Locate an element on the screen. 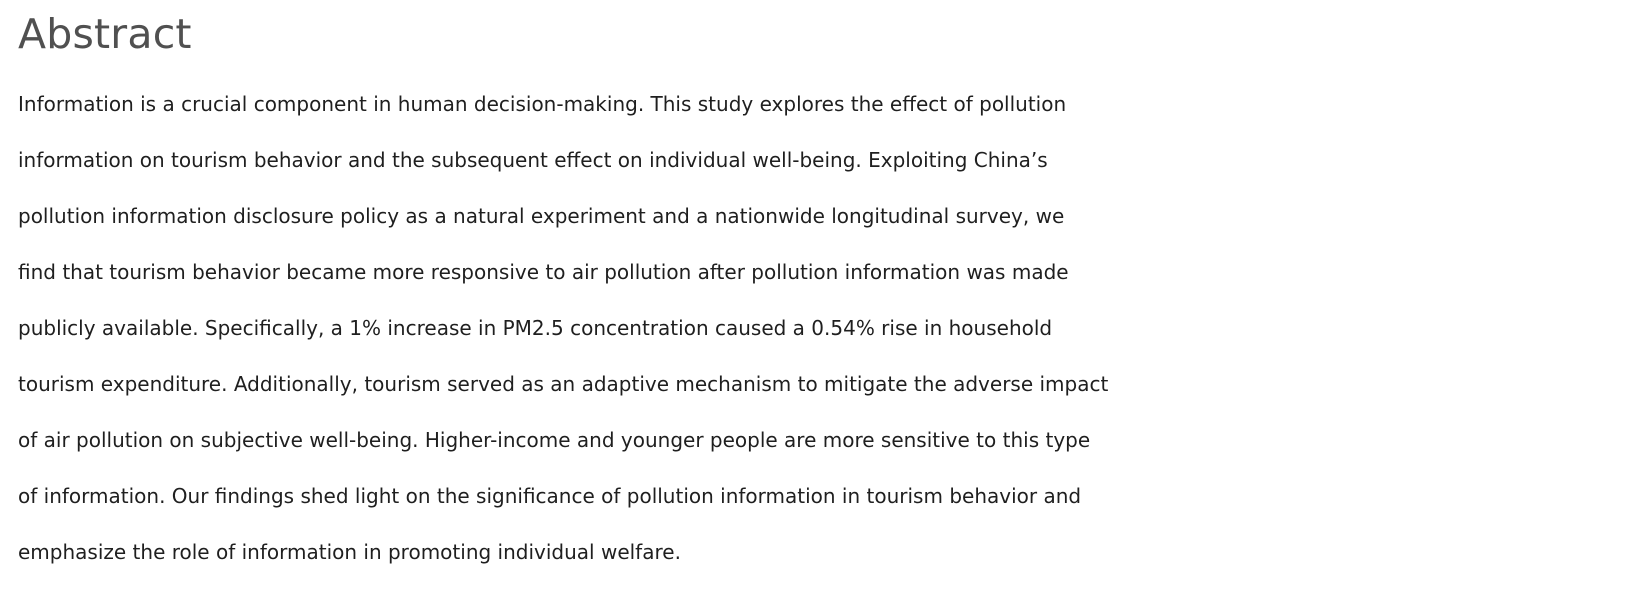 The image size is (1644, 608). abstract-heading: Abstract is located at coordinates (105, 34).